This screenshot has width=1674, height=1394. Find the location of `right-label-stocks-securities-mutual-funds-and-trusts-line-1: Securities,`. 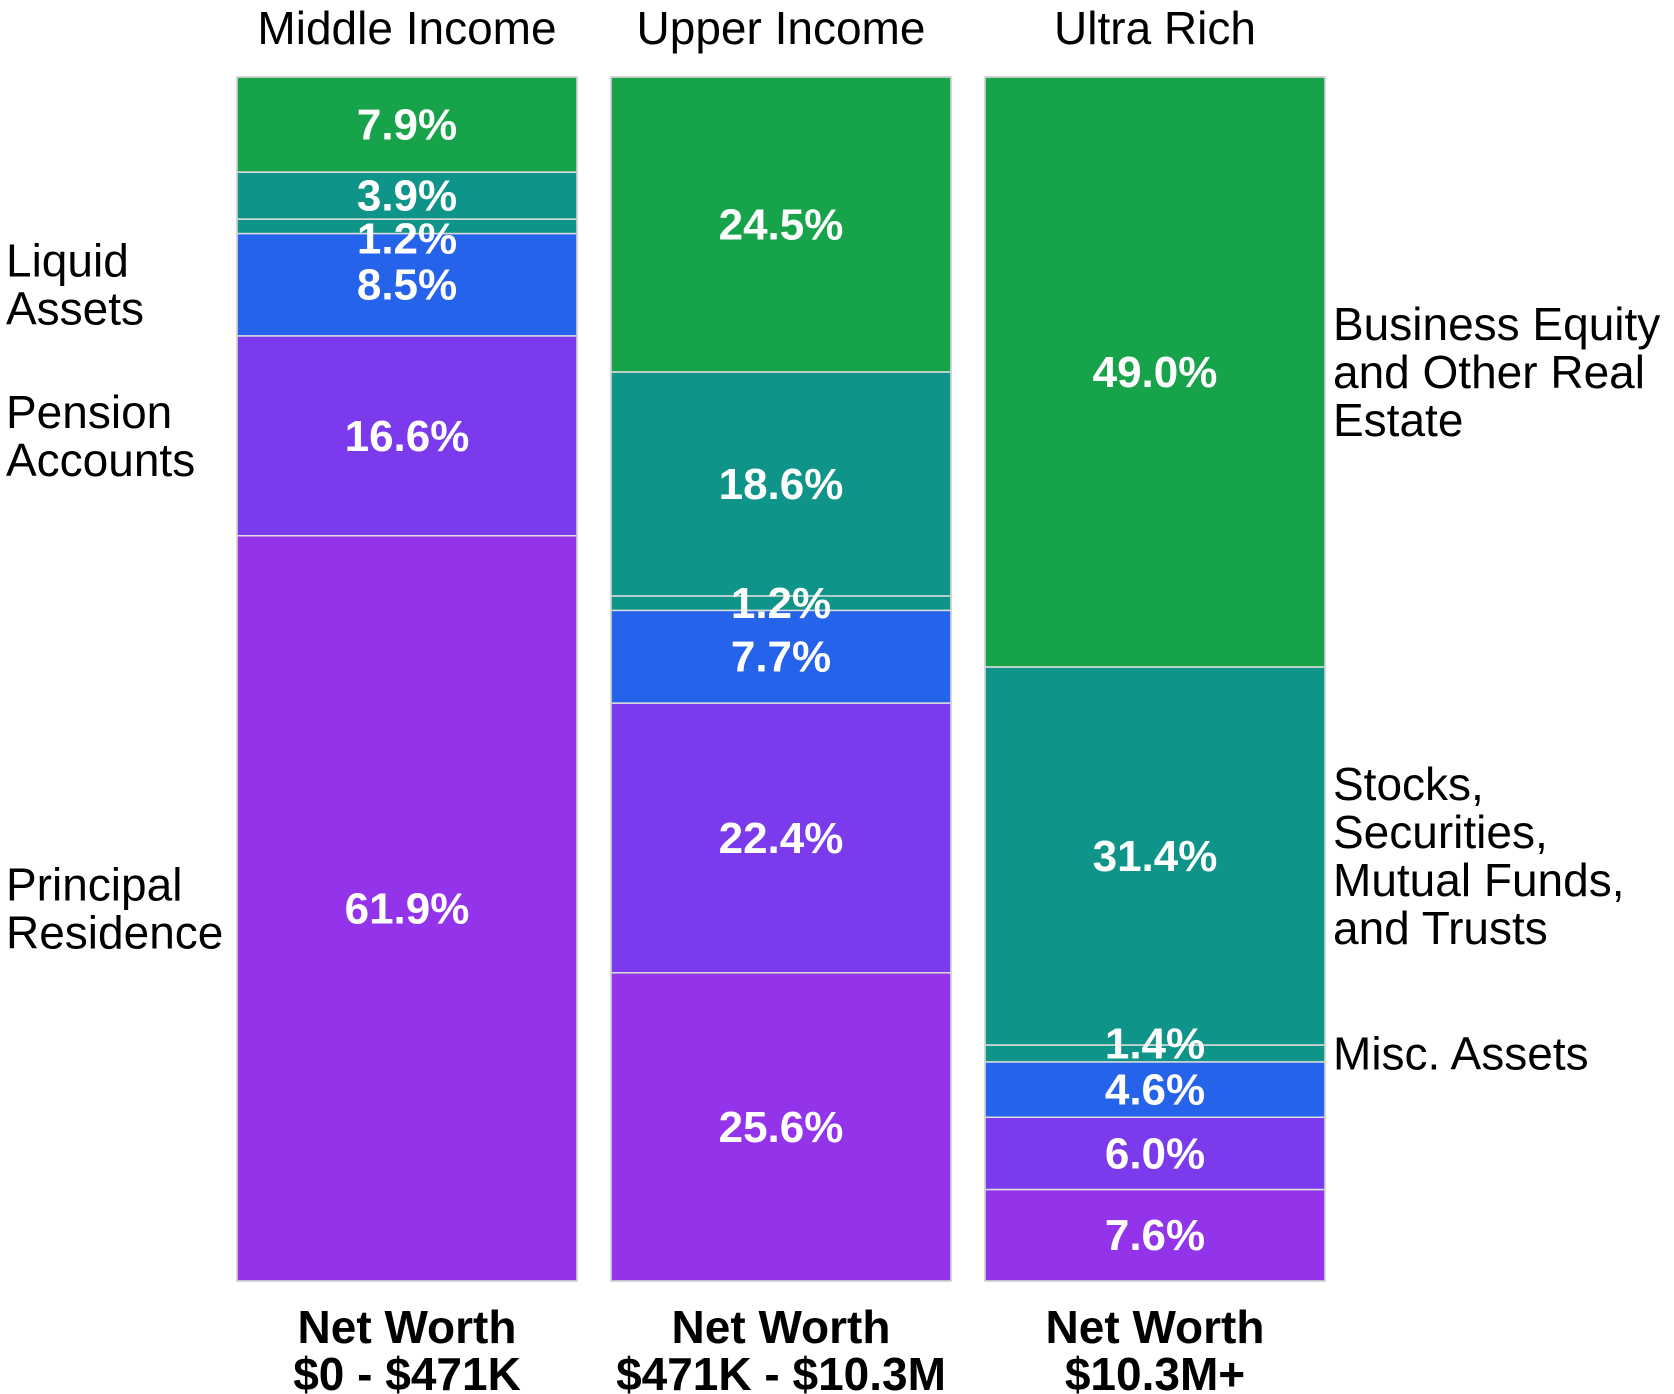

right-label-stocks-securities-mutual-funds-and-trusts-line-1: Securities, is located at coordinates (1440, 832).